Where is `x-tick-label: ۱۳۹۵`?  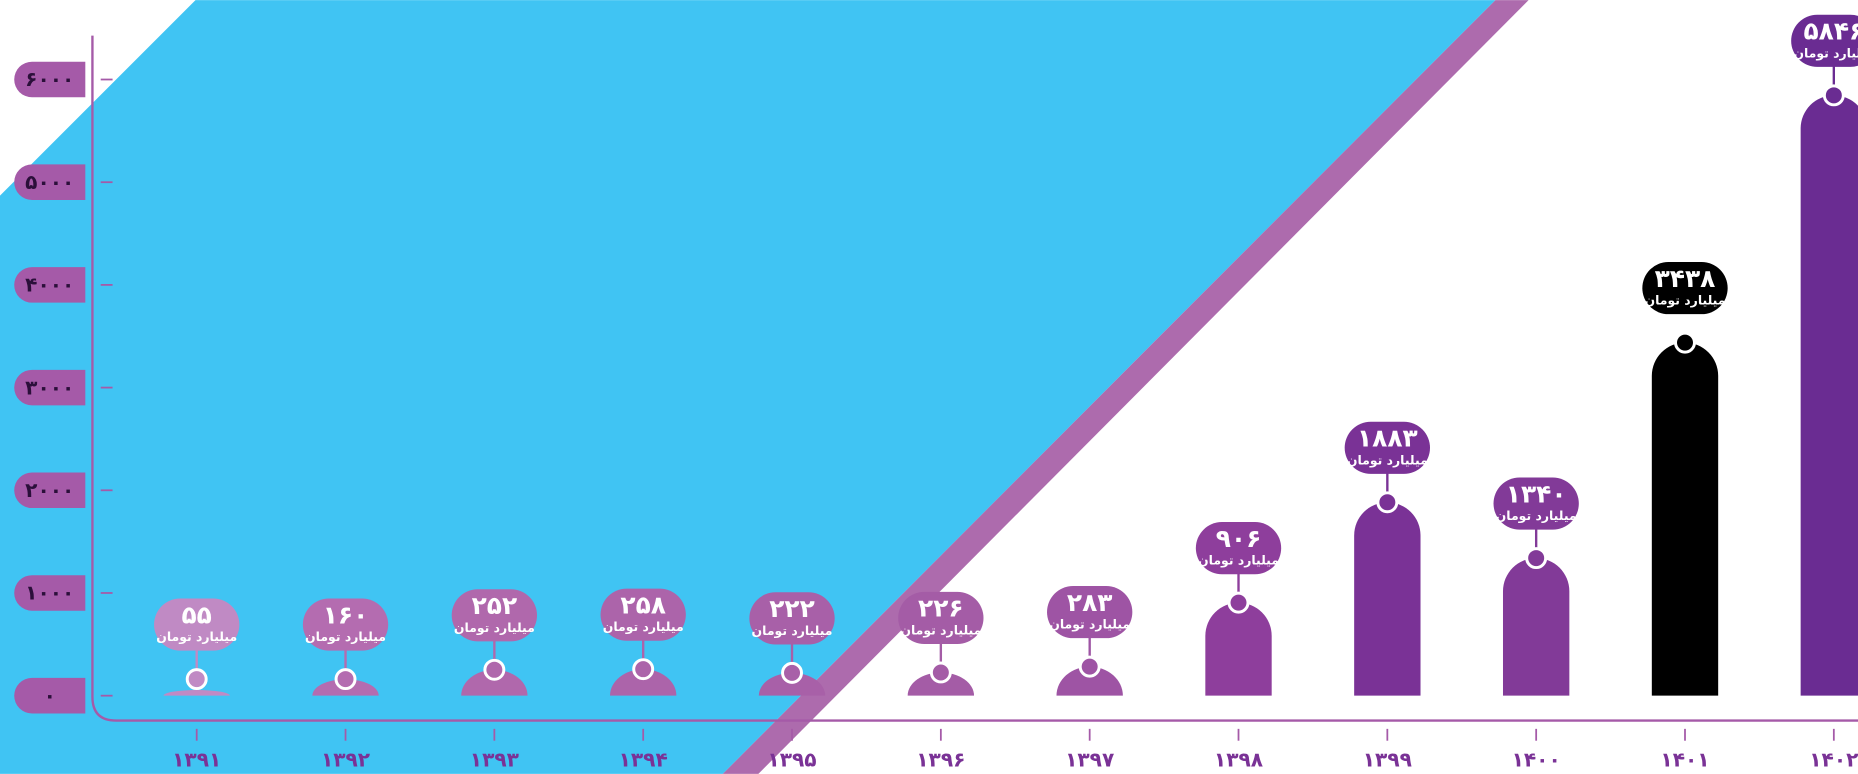 x-tick-label: ۱۳۹۵ is located at coordinates (791, 759).